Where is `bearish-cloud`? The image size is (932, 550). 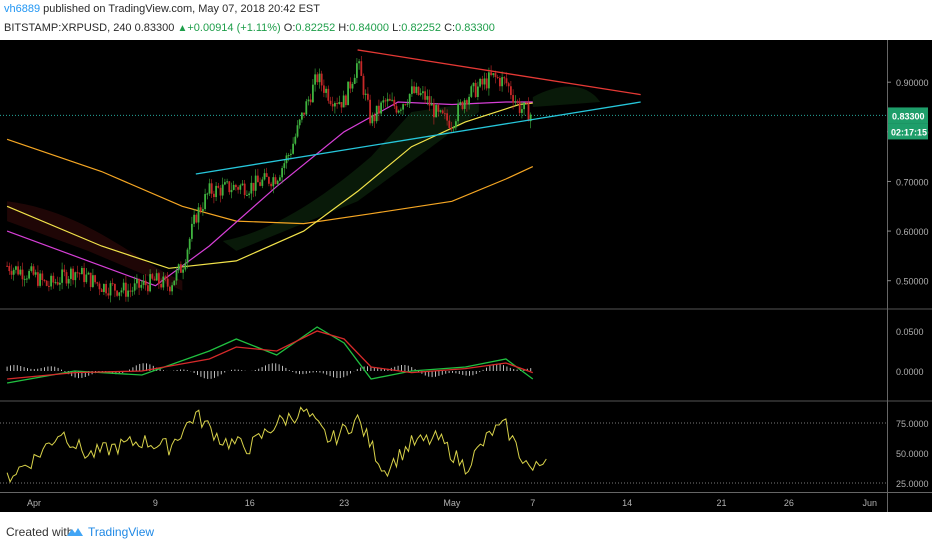 bearish-cloud is located at coordinates (95, 246).